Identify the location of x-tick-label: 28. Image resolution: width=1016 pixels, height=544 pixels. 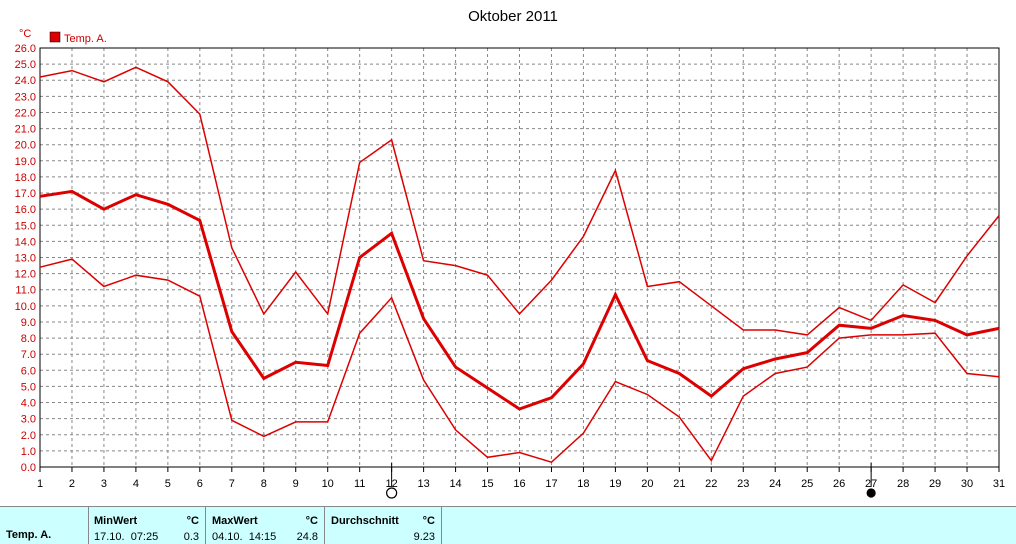
(903, 484).